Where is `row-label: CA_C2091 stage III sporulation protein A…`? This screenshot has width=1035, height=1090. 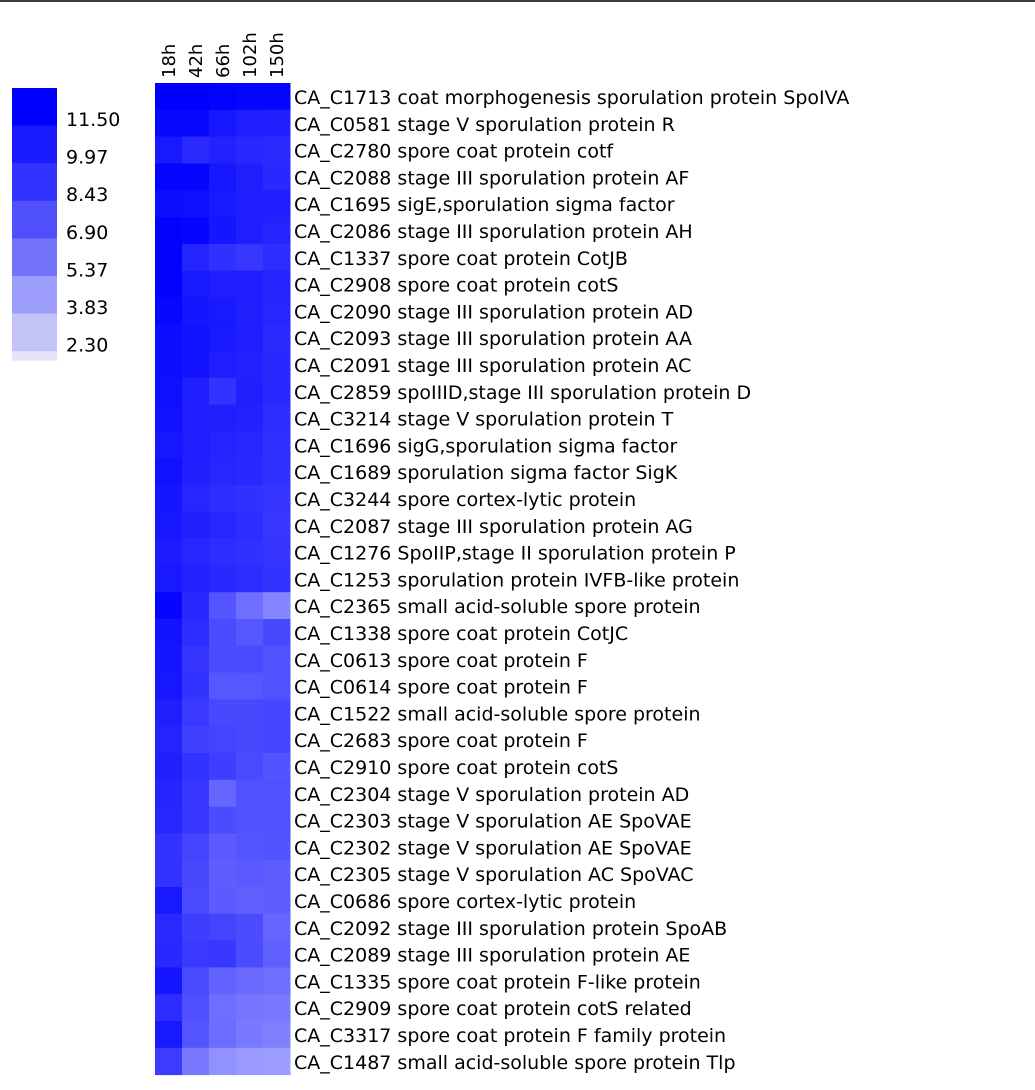
row-label: CA_C2091 stage III sporulation protein A… is located at coordinates (492, 366).